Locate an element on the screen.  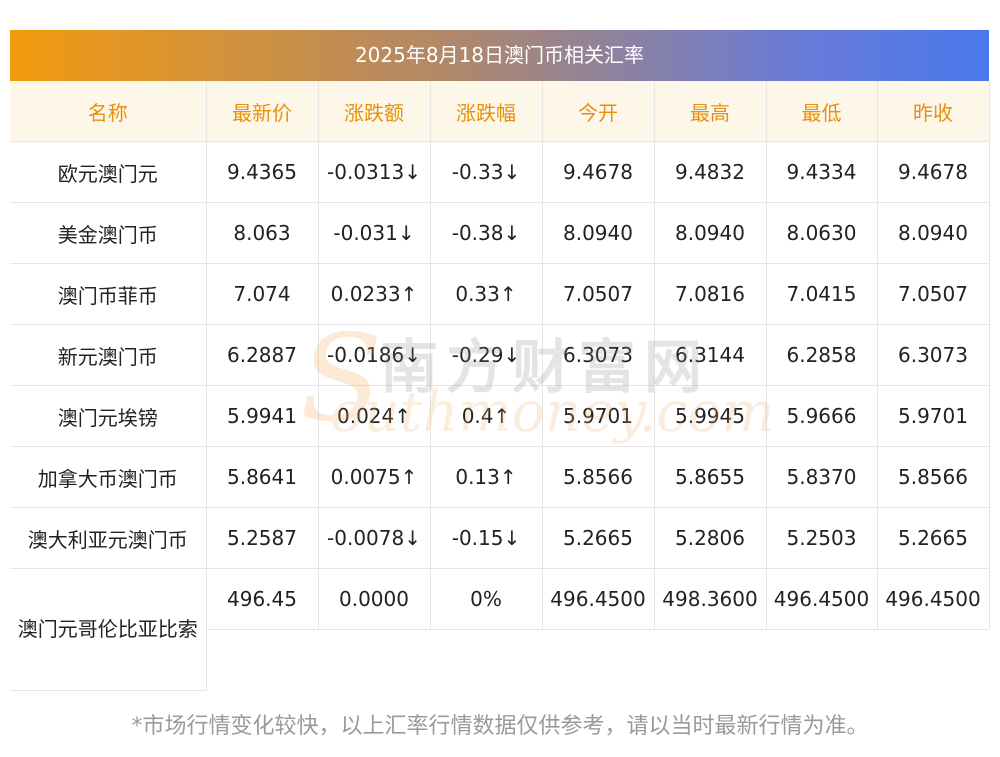
table-row-overflow is located at coordinates (499, 659).